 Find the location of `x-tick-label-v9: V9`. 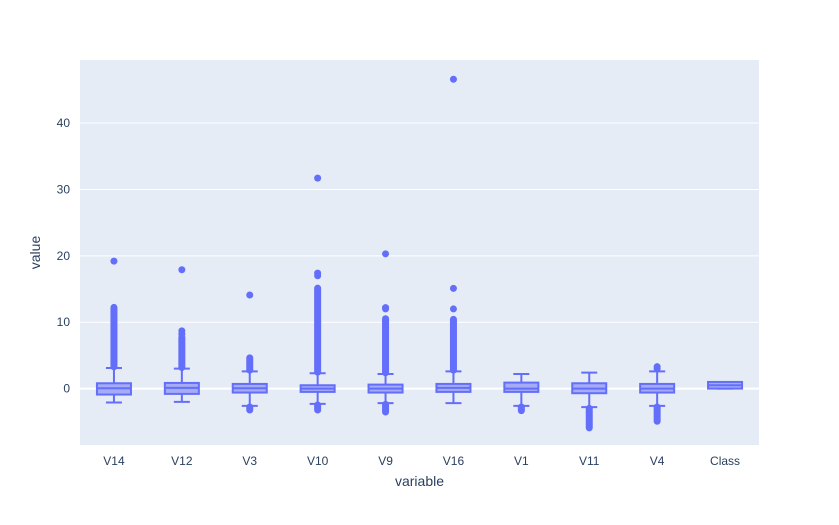

x-tick-label-v9: V9 is located at coordinates (385, 461).